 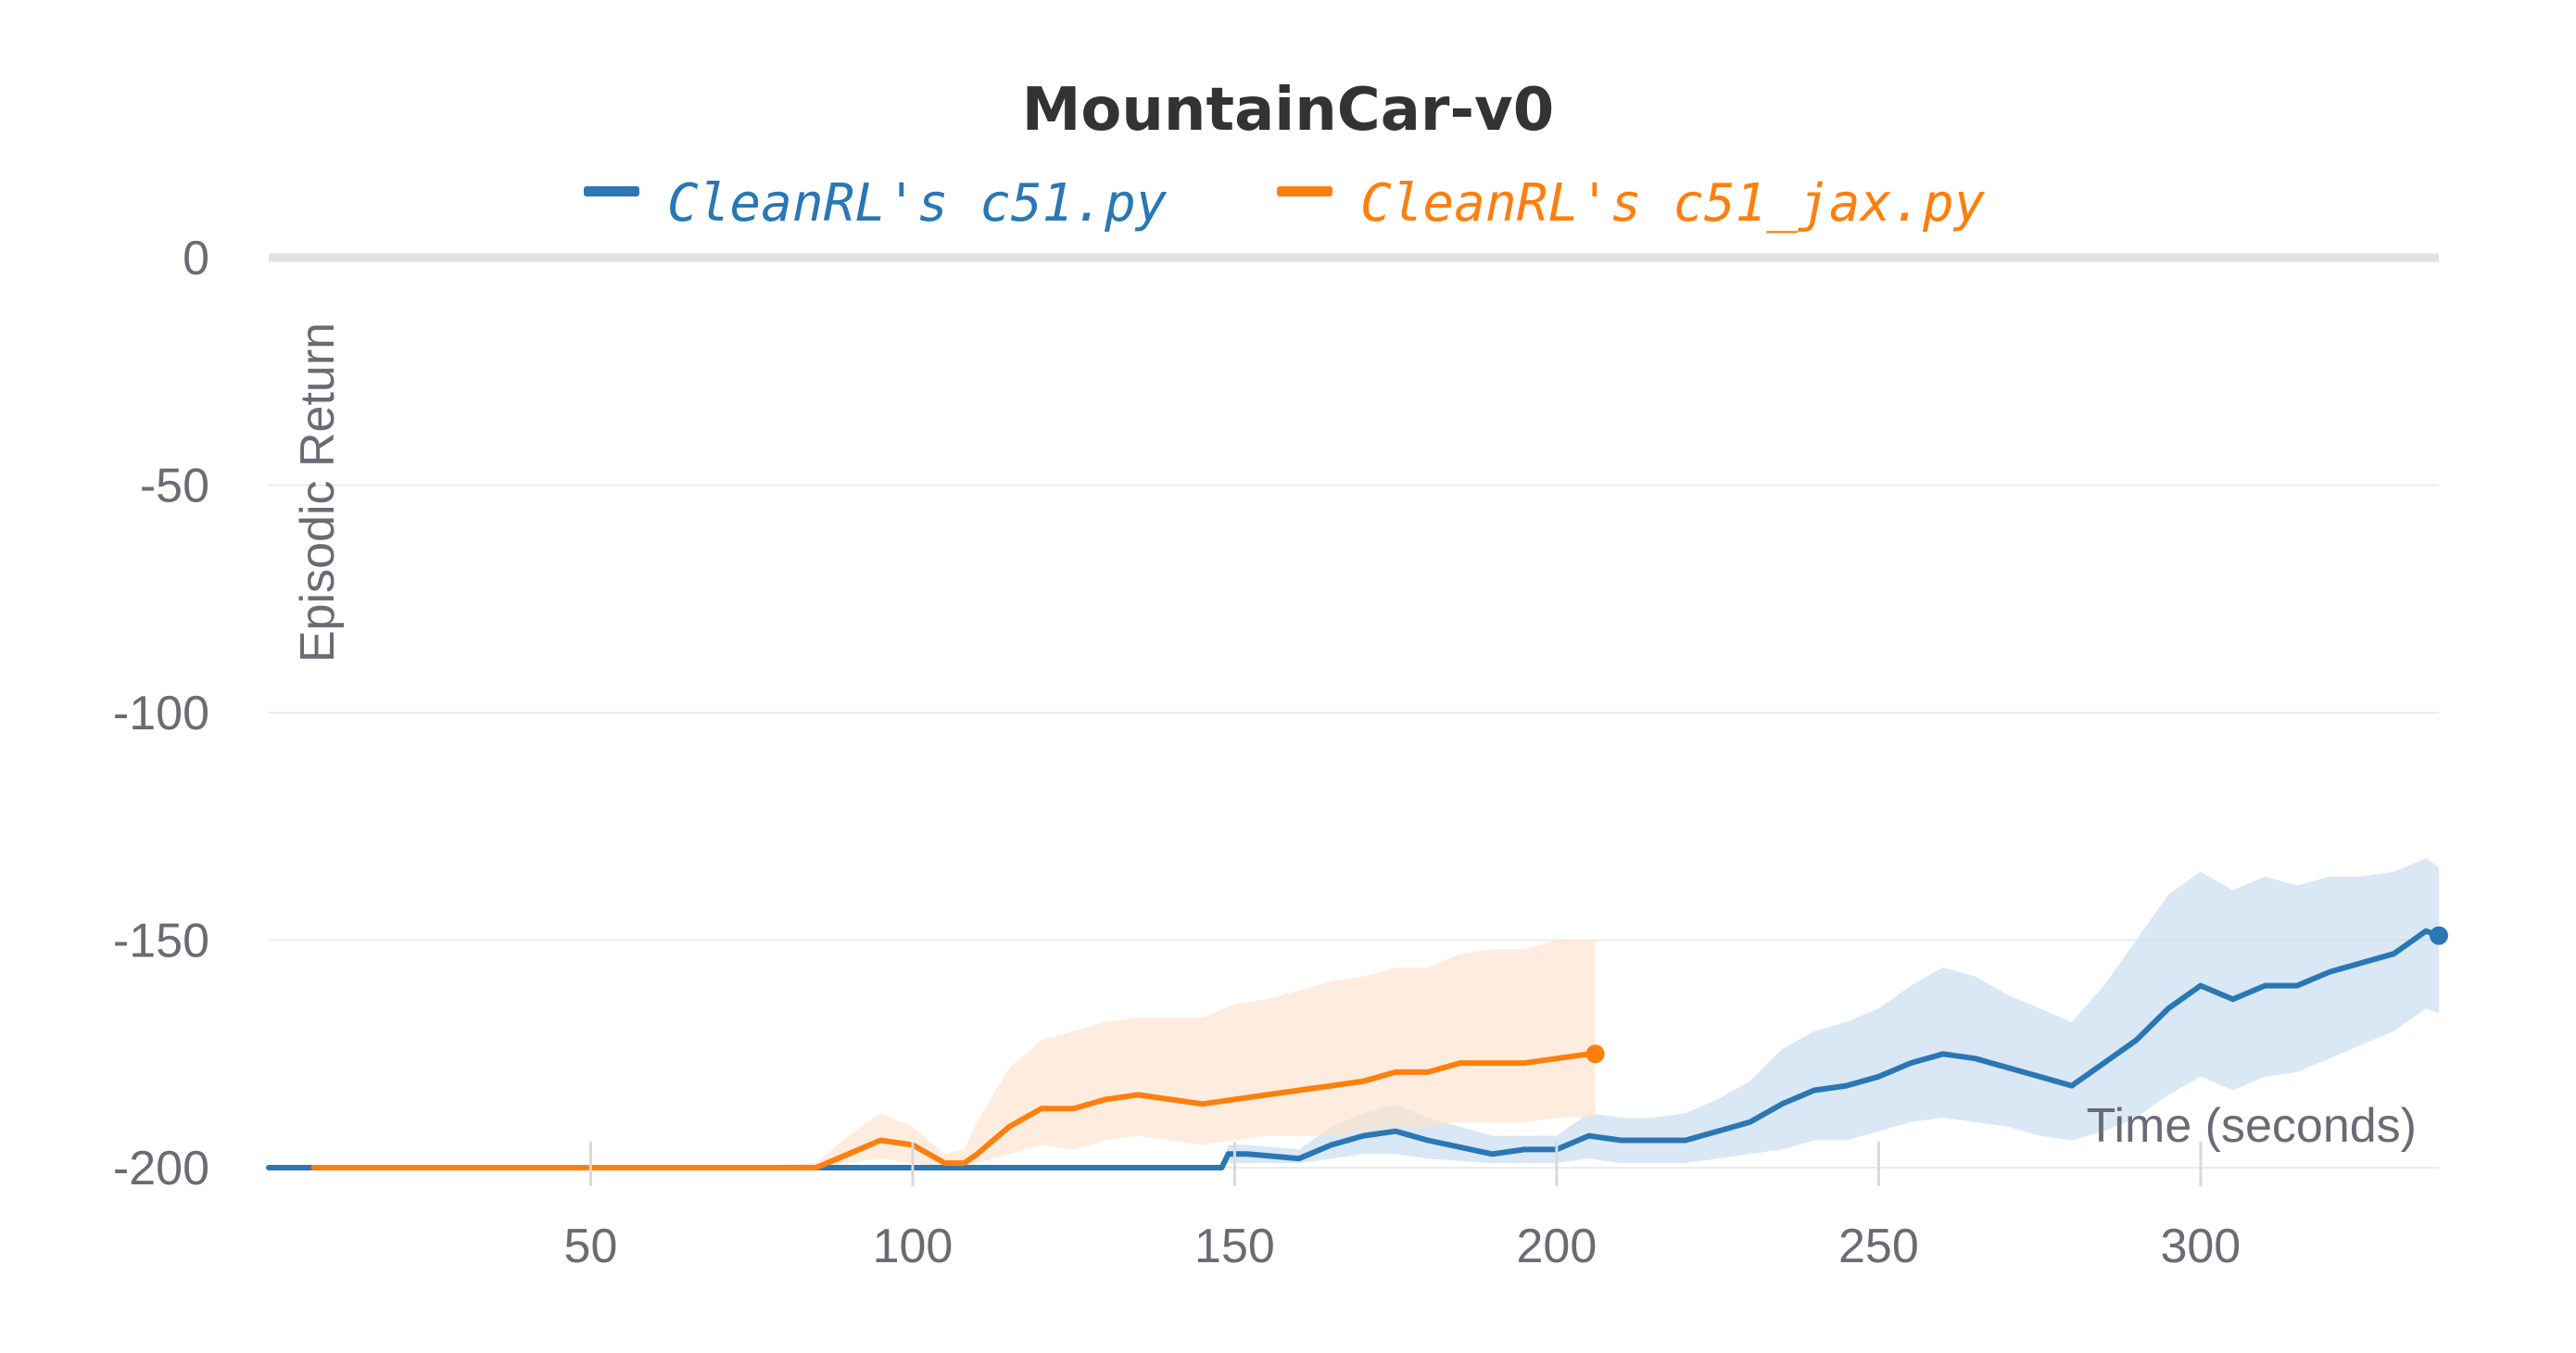 What do you see at coordinates (913, 1246) in the screenshot?
I see `x-tick-label: 100` at bounding box center [913, 1246].